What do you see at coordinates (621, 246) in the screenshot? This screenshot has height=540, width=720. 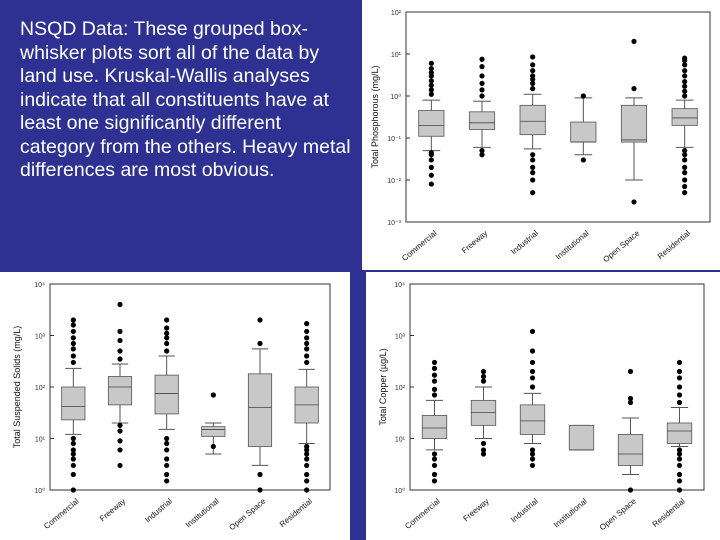 I see `x-category-label: Open Space` at bounding box center [621, 246].